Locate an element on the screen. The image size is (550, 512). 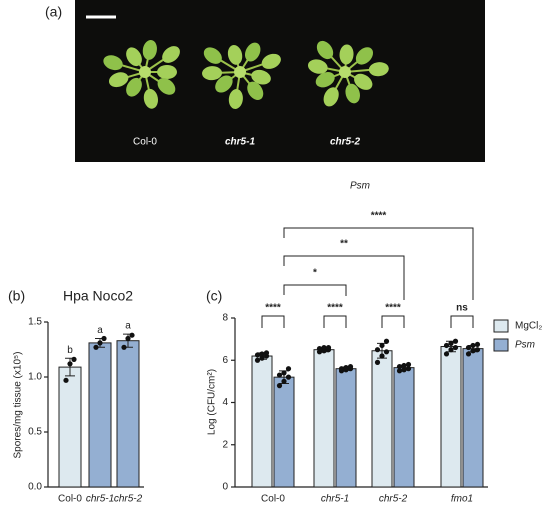
y-tick-label: 1.0 is located at coordinates (35, 377).